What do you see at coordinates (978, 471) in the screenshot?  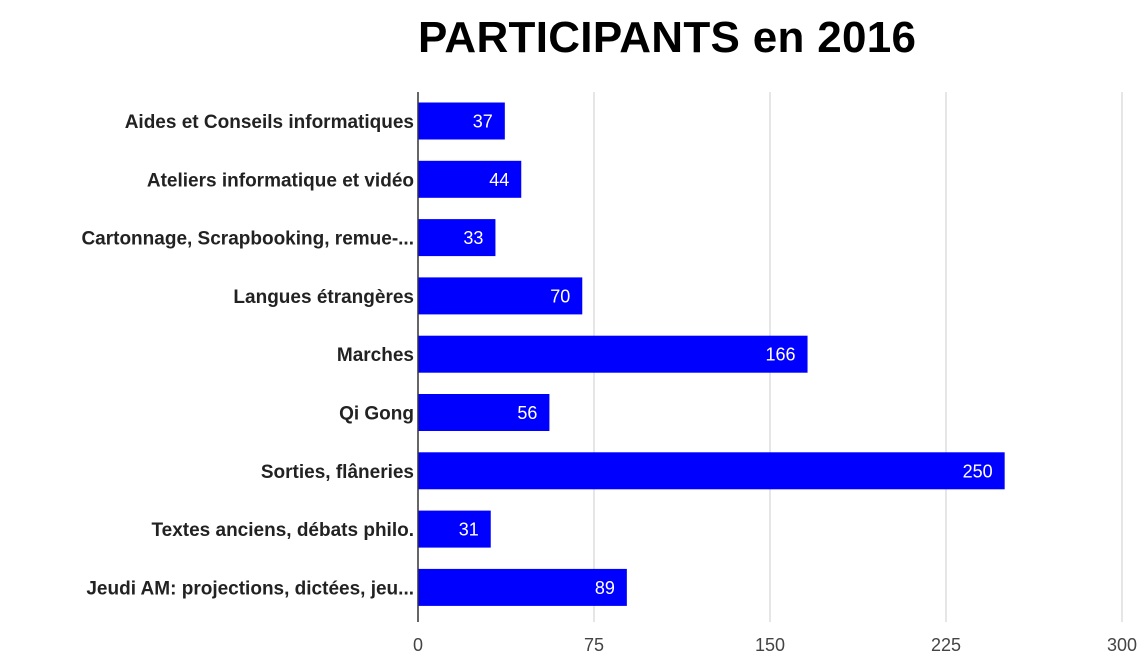 I see `data-label: 250` at bounding box center [978, 471].